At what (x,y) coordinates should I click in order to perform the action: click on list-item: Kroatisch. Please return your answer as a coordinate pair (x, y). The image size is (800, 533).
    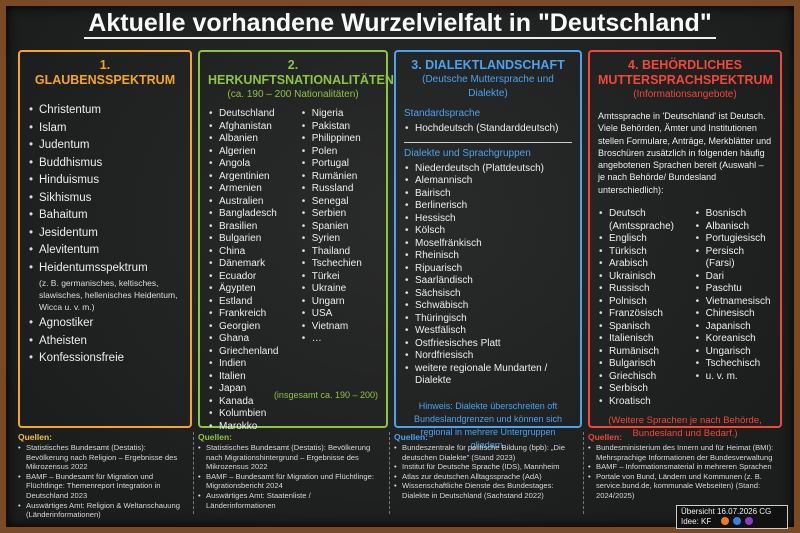
    Looking at the image, I should click on (646, 402).